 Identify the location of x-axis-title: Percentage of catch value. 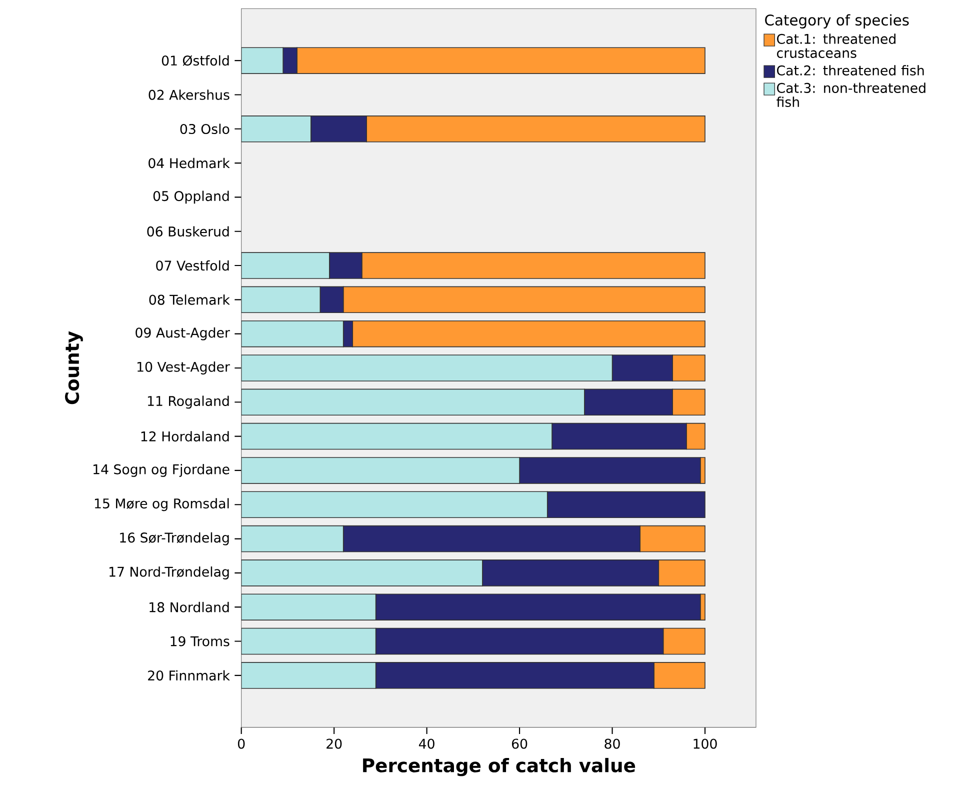
(499, 767).